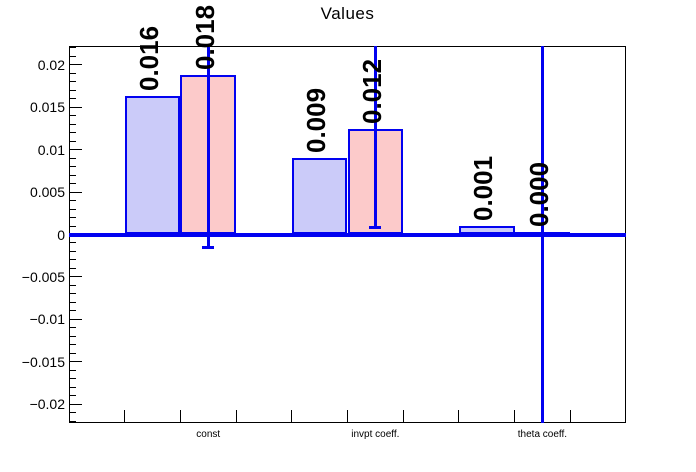 This screenshot has height=472, width=696. What do you see at coordinates (51, 64) in the screenshot?
I see `y-axis-tick-label: 0.02` at bounding box center [51, 64].